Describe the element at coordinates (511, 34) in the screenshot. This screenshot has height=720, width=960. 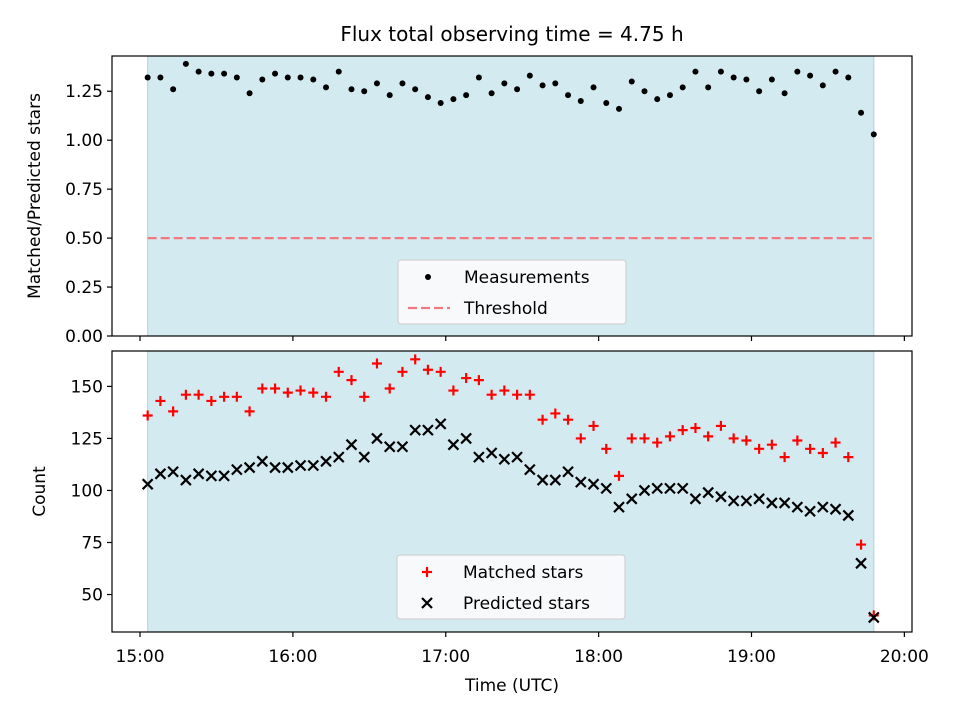
I see `chart-title: Flux total observing time = 4.75 h` at that location.